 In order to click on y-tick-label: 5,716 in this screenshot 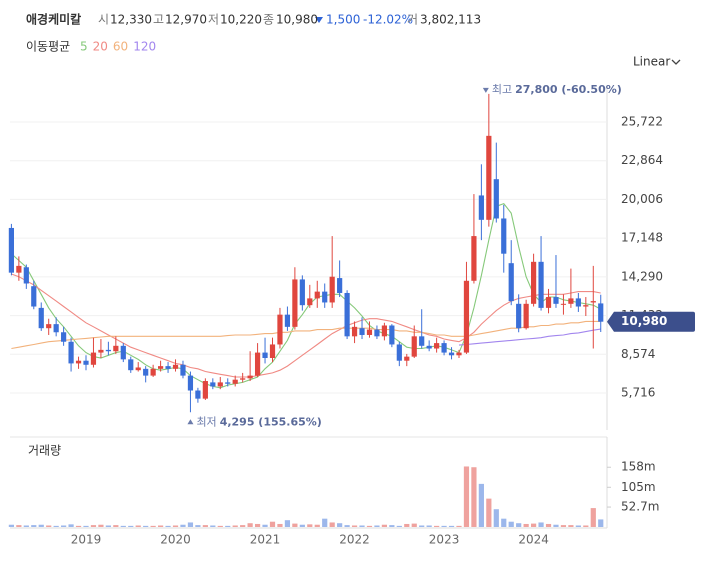, I will do `click(638, 393)`.